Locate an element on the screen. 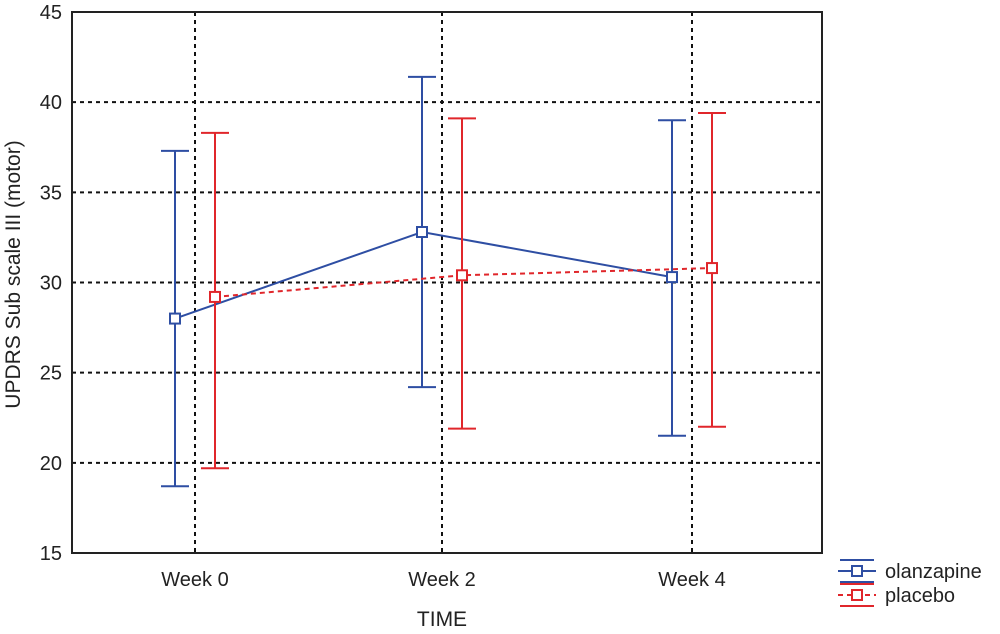 This screenshot has width=1000, height=634. x-tick-label: Week 0 is located at coordinates (194, 580).